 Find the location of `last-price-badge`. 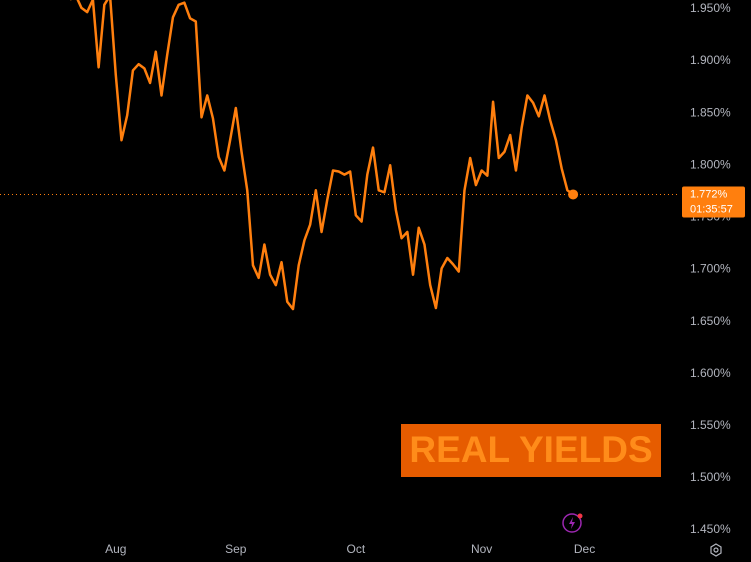

last-price-badge is located at coordinates (713, 202).